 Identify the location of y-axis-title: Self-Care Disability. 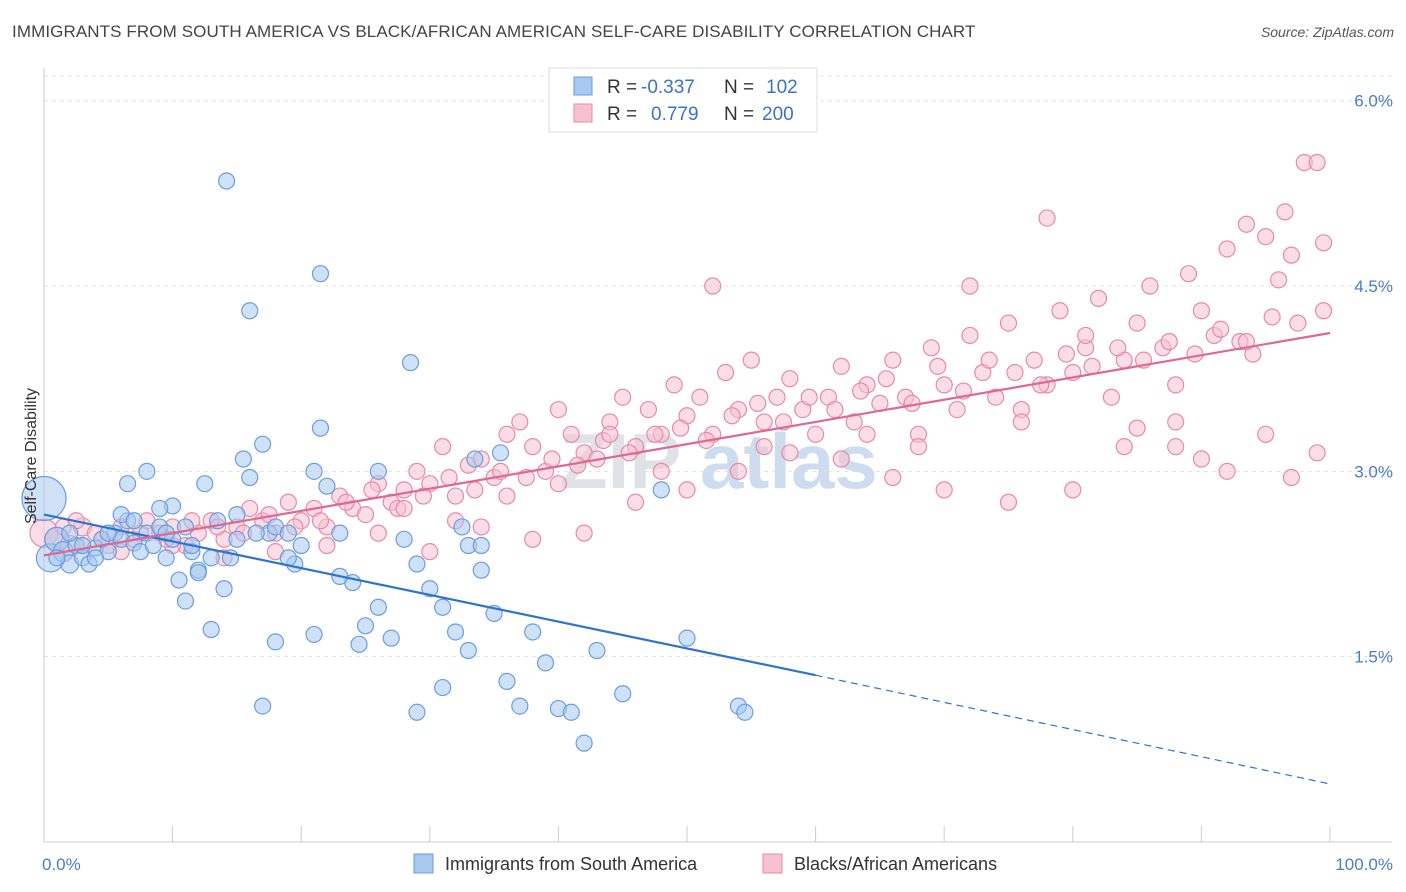
(31, 456).